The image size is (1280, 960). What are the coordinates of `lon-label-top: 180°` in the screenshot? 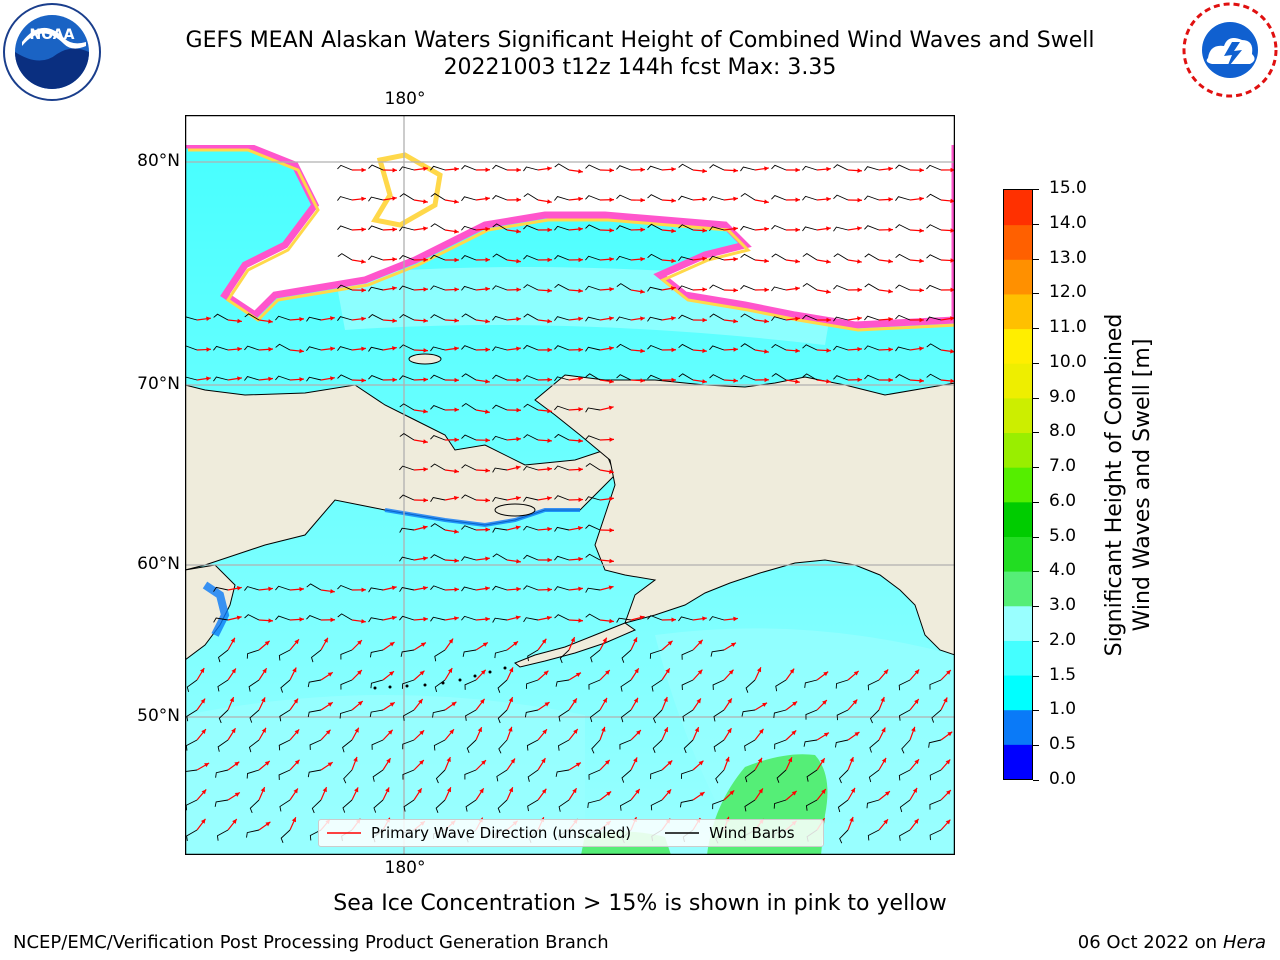 It's located at (405, 99).